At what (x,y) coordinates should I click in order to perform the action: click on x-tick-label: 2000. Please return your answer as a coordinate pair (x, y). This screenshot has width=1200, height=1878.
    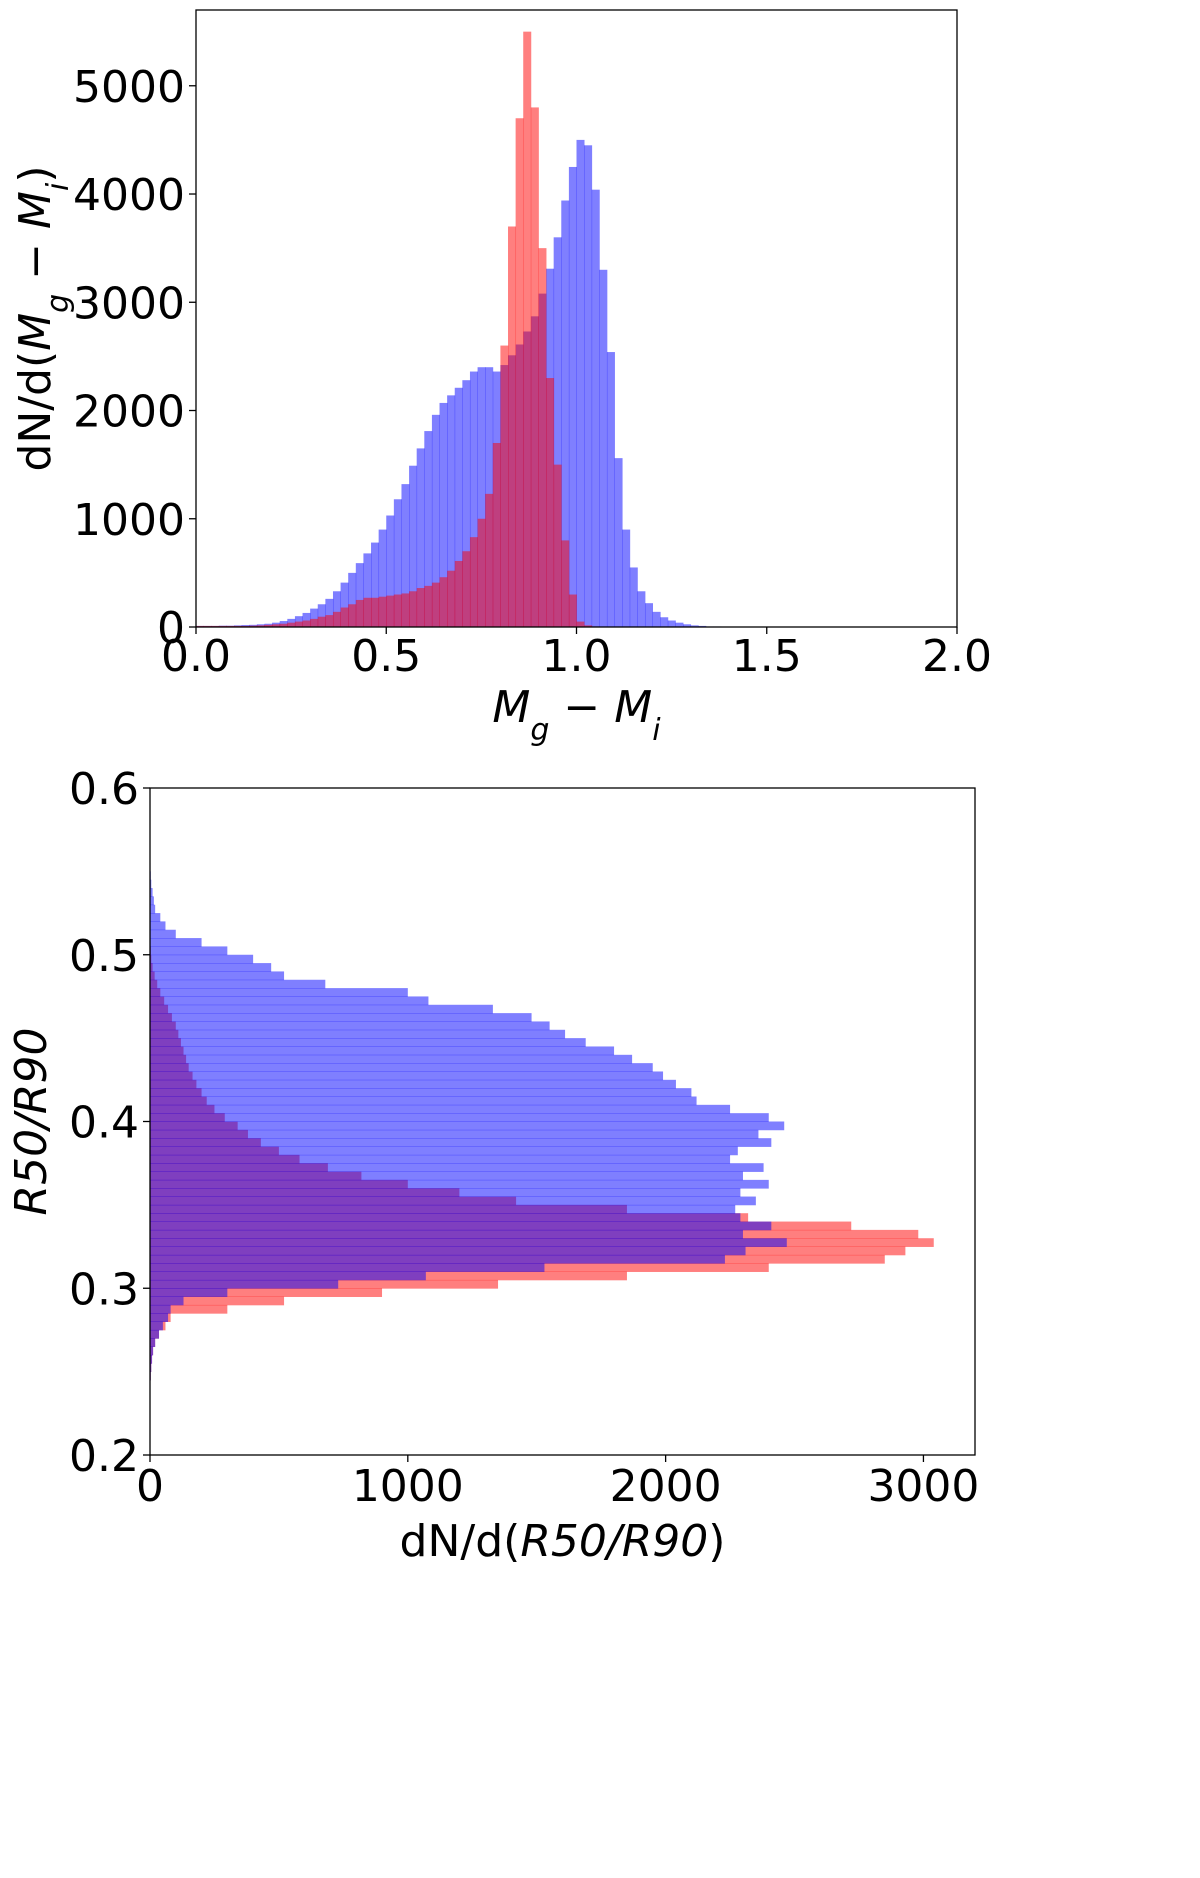
    Looking at the image, I should click on (666, 1486).